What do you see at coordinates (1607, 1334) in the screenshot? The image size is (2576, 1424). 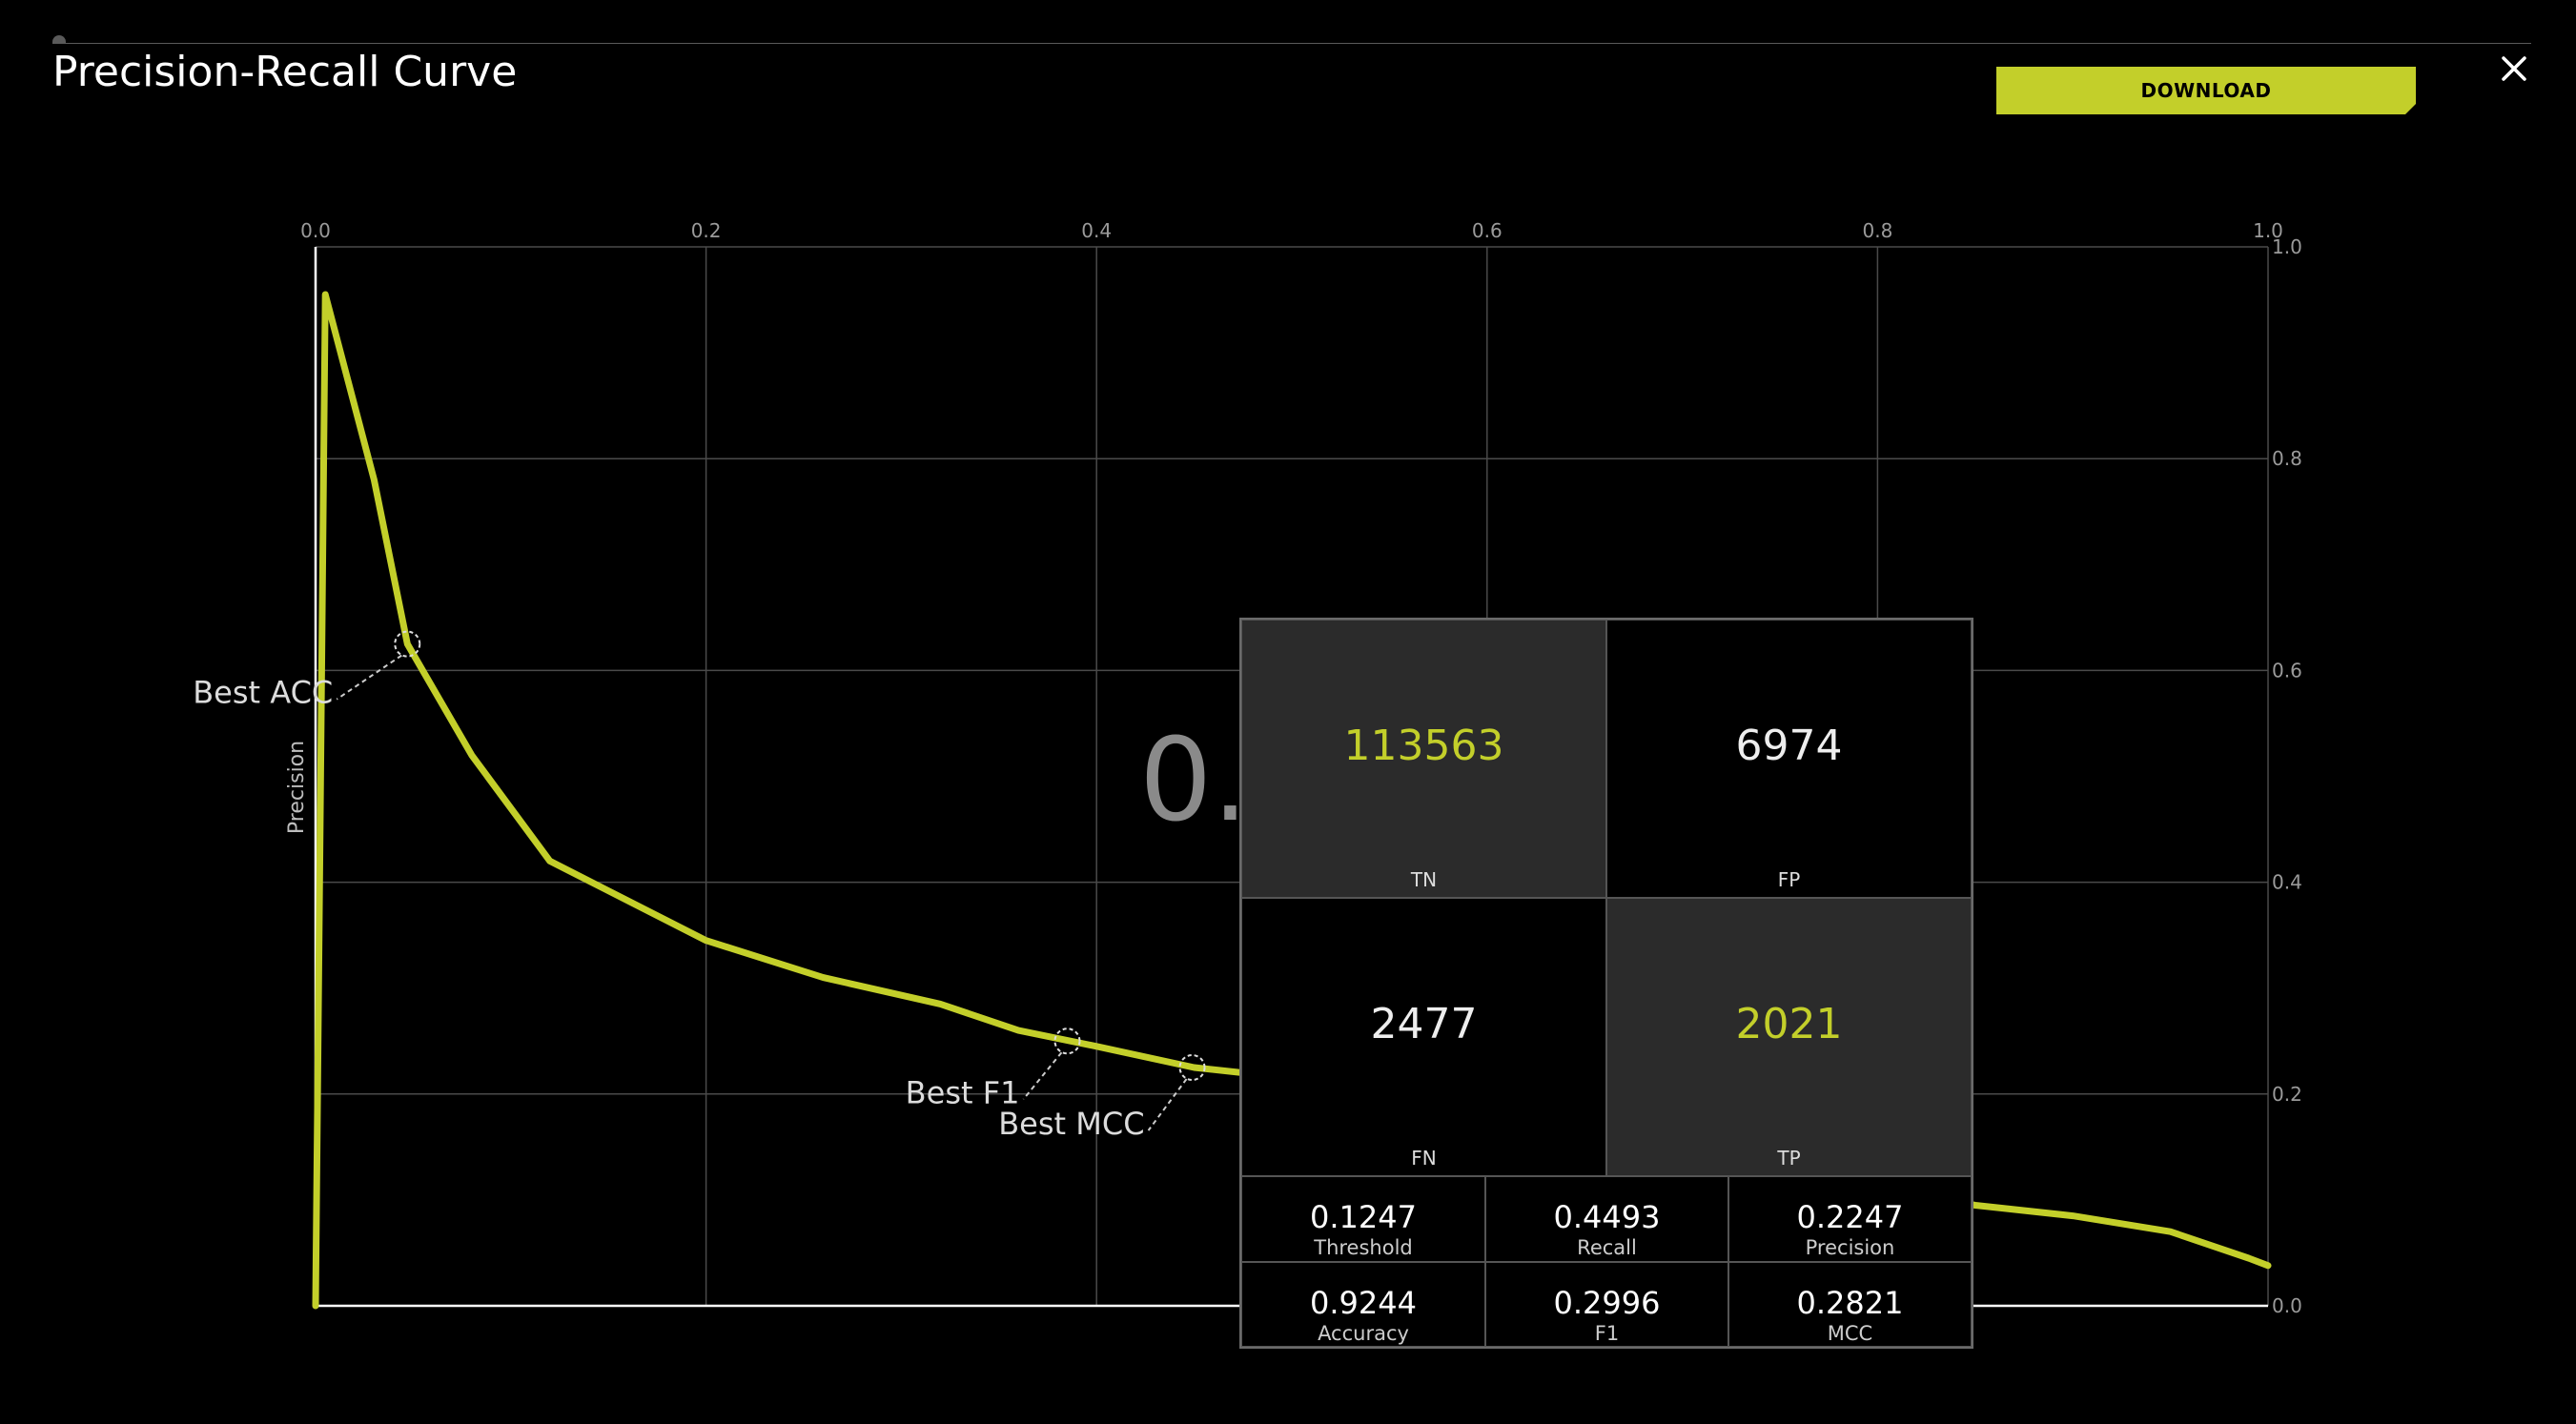 I see `metric-label: F1` at bounding box center [1607, 1334].